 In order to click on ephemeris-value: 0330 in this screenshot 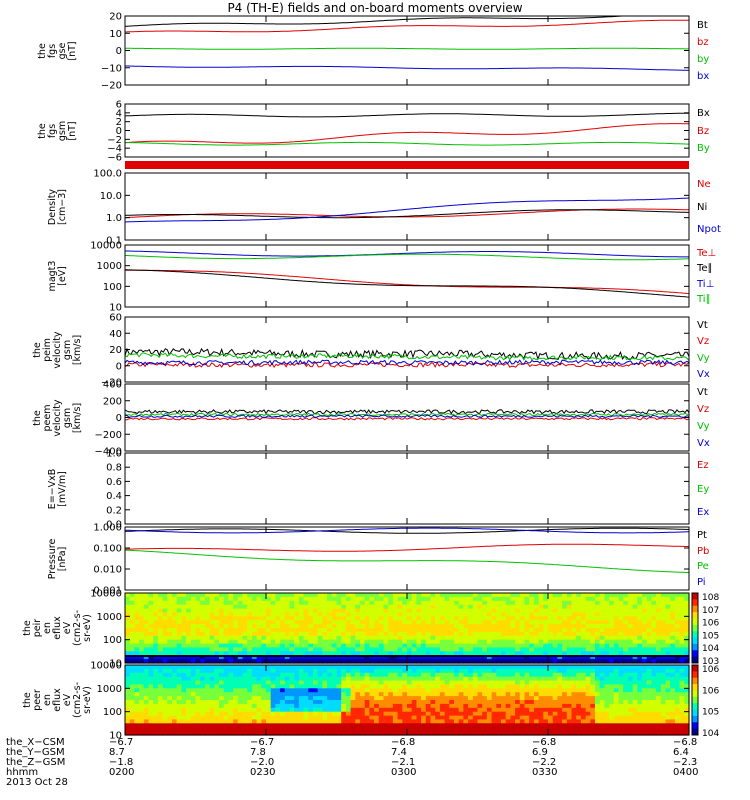, I will do `click(545, 772)`.